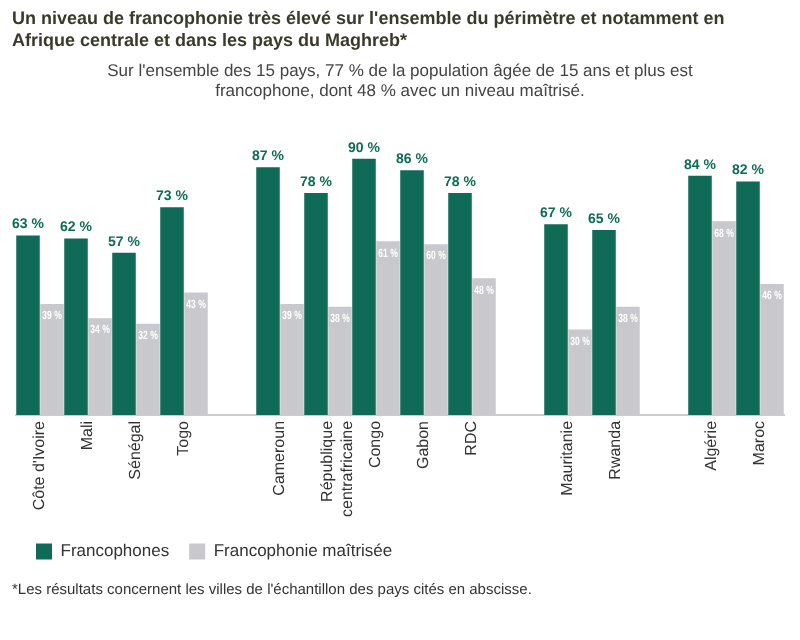 This screenshot has height=640, width=800. What do you see at coordinates (303, 550) in the screenshot?
I see `legend-label: Francophonie maîtrisée` at bounding box center [303, 550].